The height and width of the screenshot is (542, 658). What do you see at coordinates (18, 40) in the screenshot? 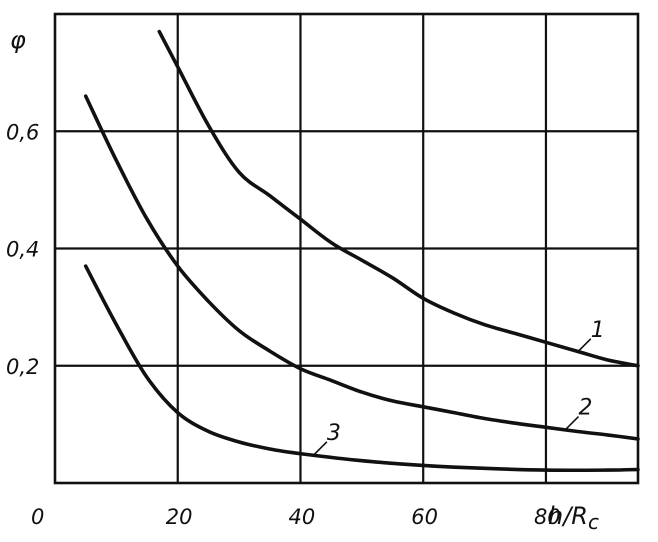
I see `y-axis-label: φ` at bounding box center [18, 40].